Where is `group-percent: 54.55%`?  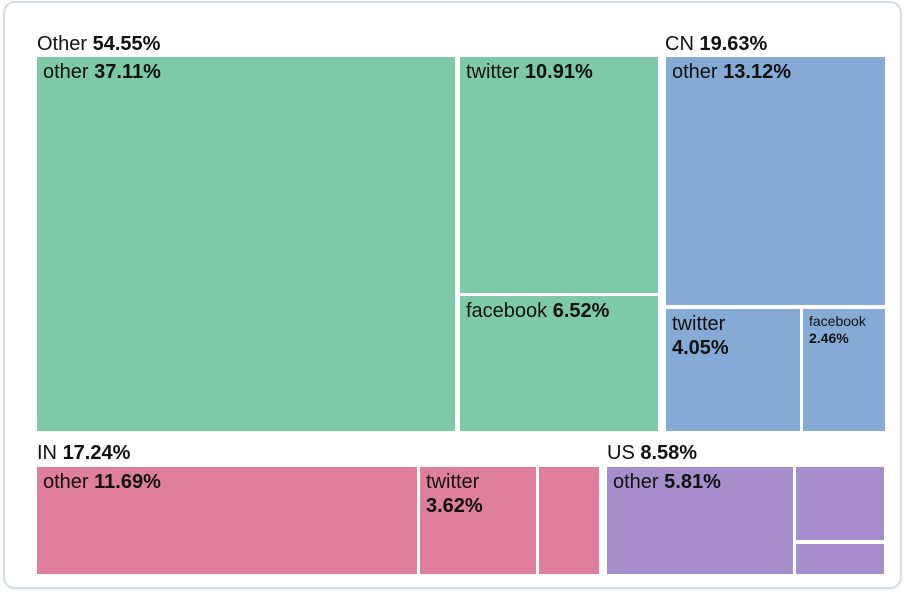
group-percent: 54.55% is located at coordinates (126, 44).